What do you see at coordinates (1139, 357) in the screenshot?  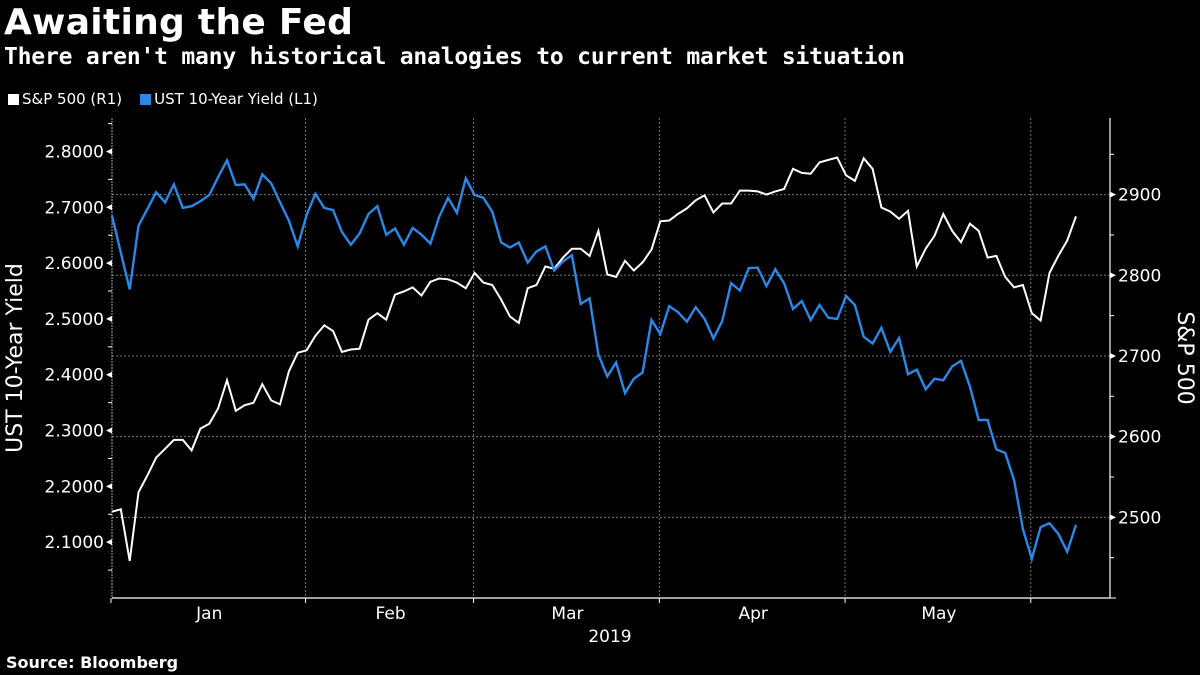 I see `right-axis-tick-label: 2700` at bounding box center [1139, 357].